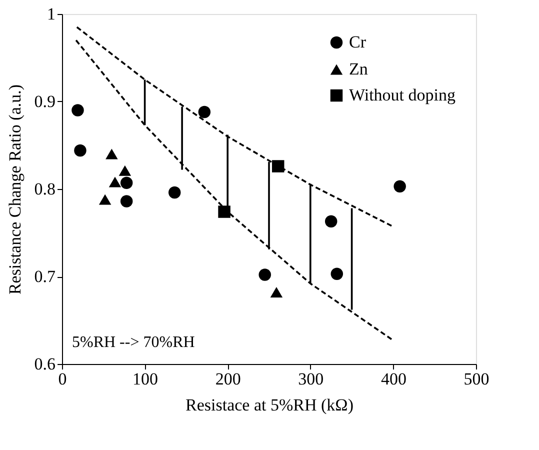  I want to click on legend-label: Without doping, so click(402, 95).